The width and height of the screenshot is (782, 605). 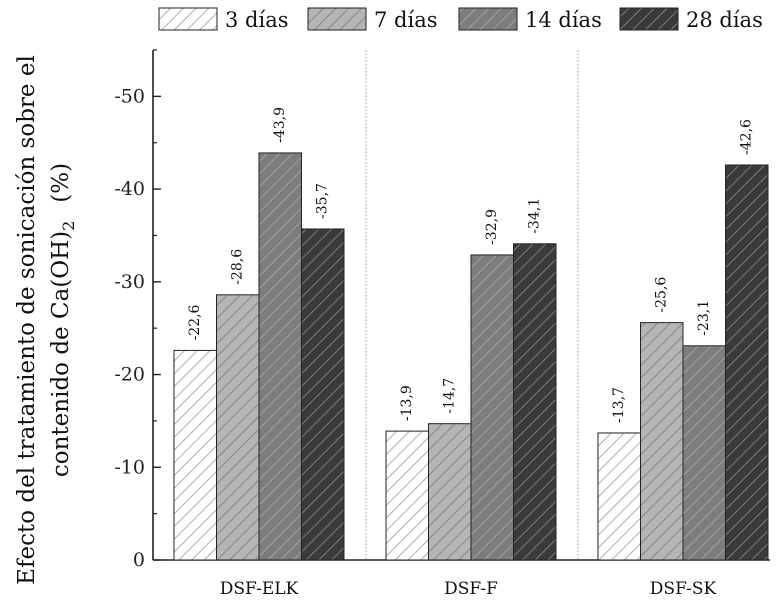 I want to click on data-label: -34,1, so click(x=535, y=216).